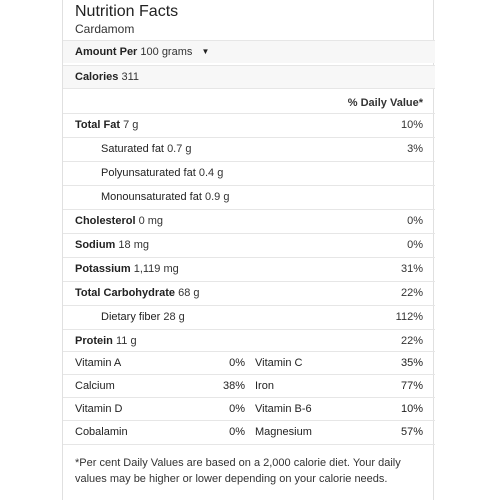 This screenshot has width=500, height=500. I want to click on nutrient-amount: 68 g, so click(189, 293).